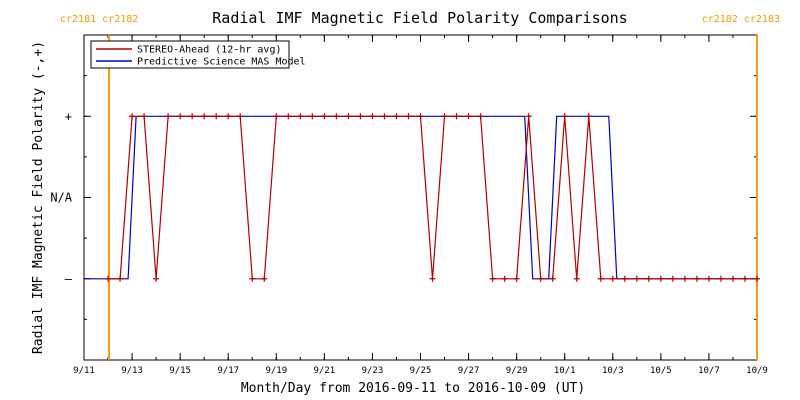 The width and height of the screenshot is (800, 400). What do you see at coordinates (99, 19) in the screenshot?
I see `carrington-label: cr2181 cr2182` at bounding box center [99, 19].